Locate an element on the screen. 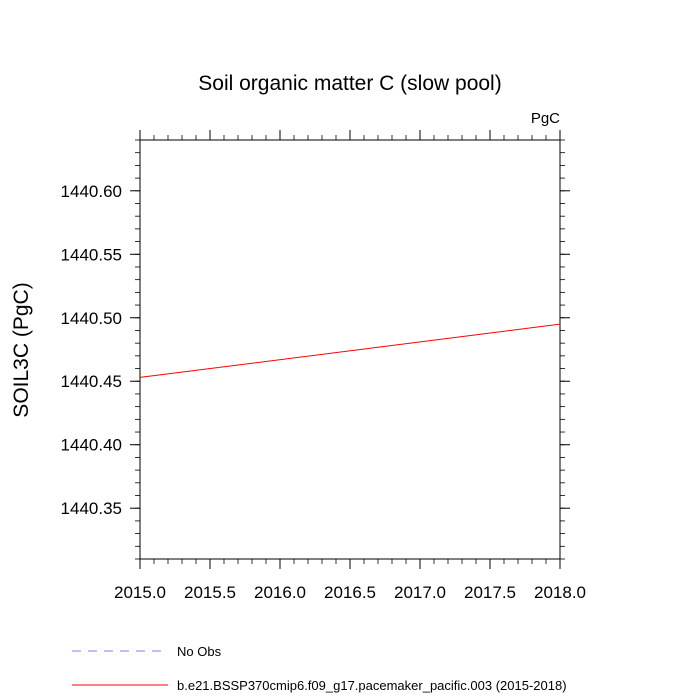 The image size is (700, 700). x-tick-label: 2015.5 is located at coordinates (210, 592).